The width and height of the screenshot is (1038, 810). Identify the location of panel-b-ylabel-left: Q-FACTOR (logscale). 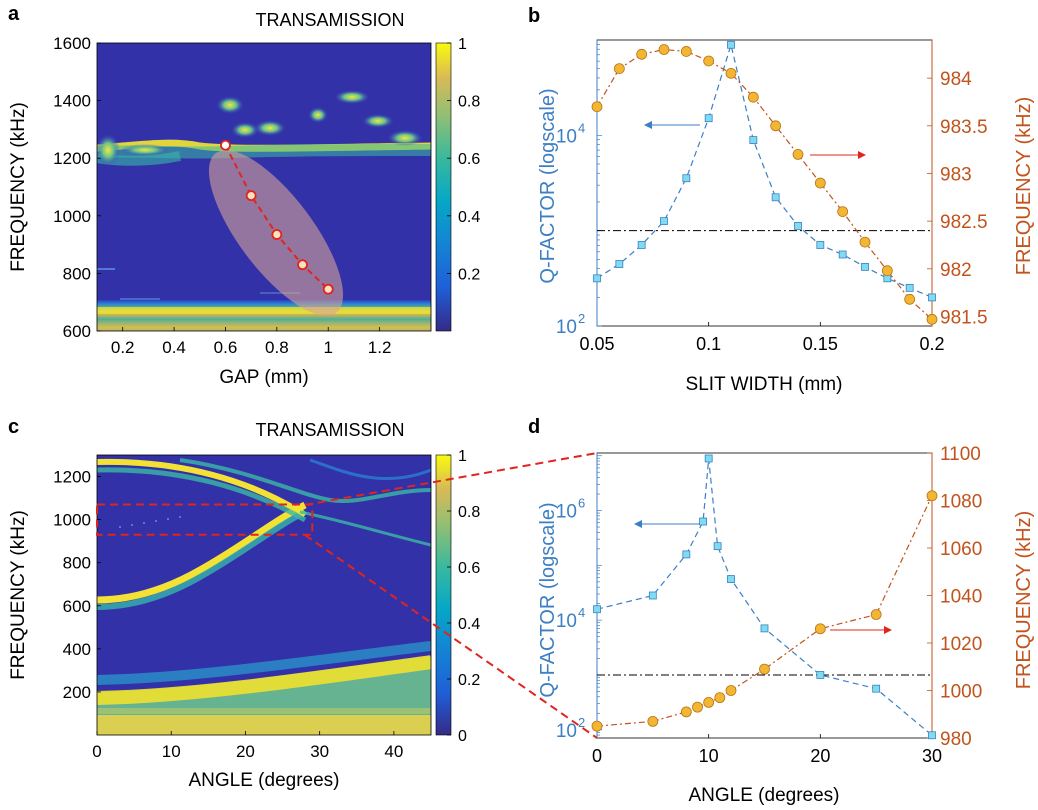
(548, 185).